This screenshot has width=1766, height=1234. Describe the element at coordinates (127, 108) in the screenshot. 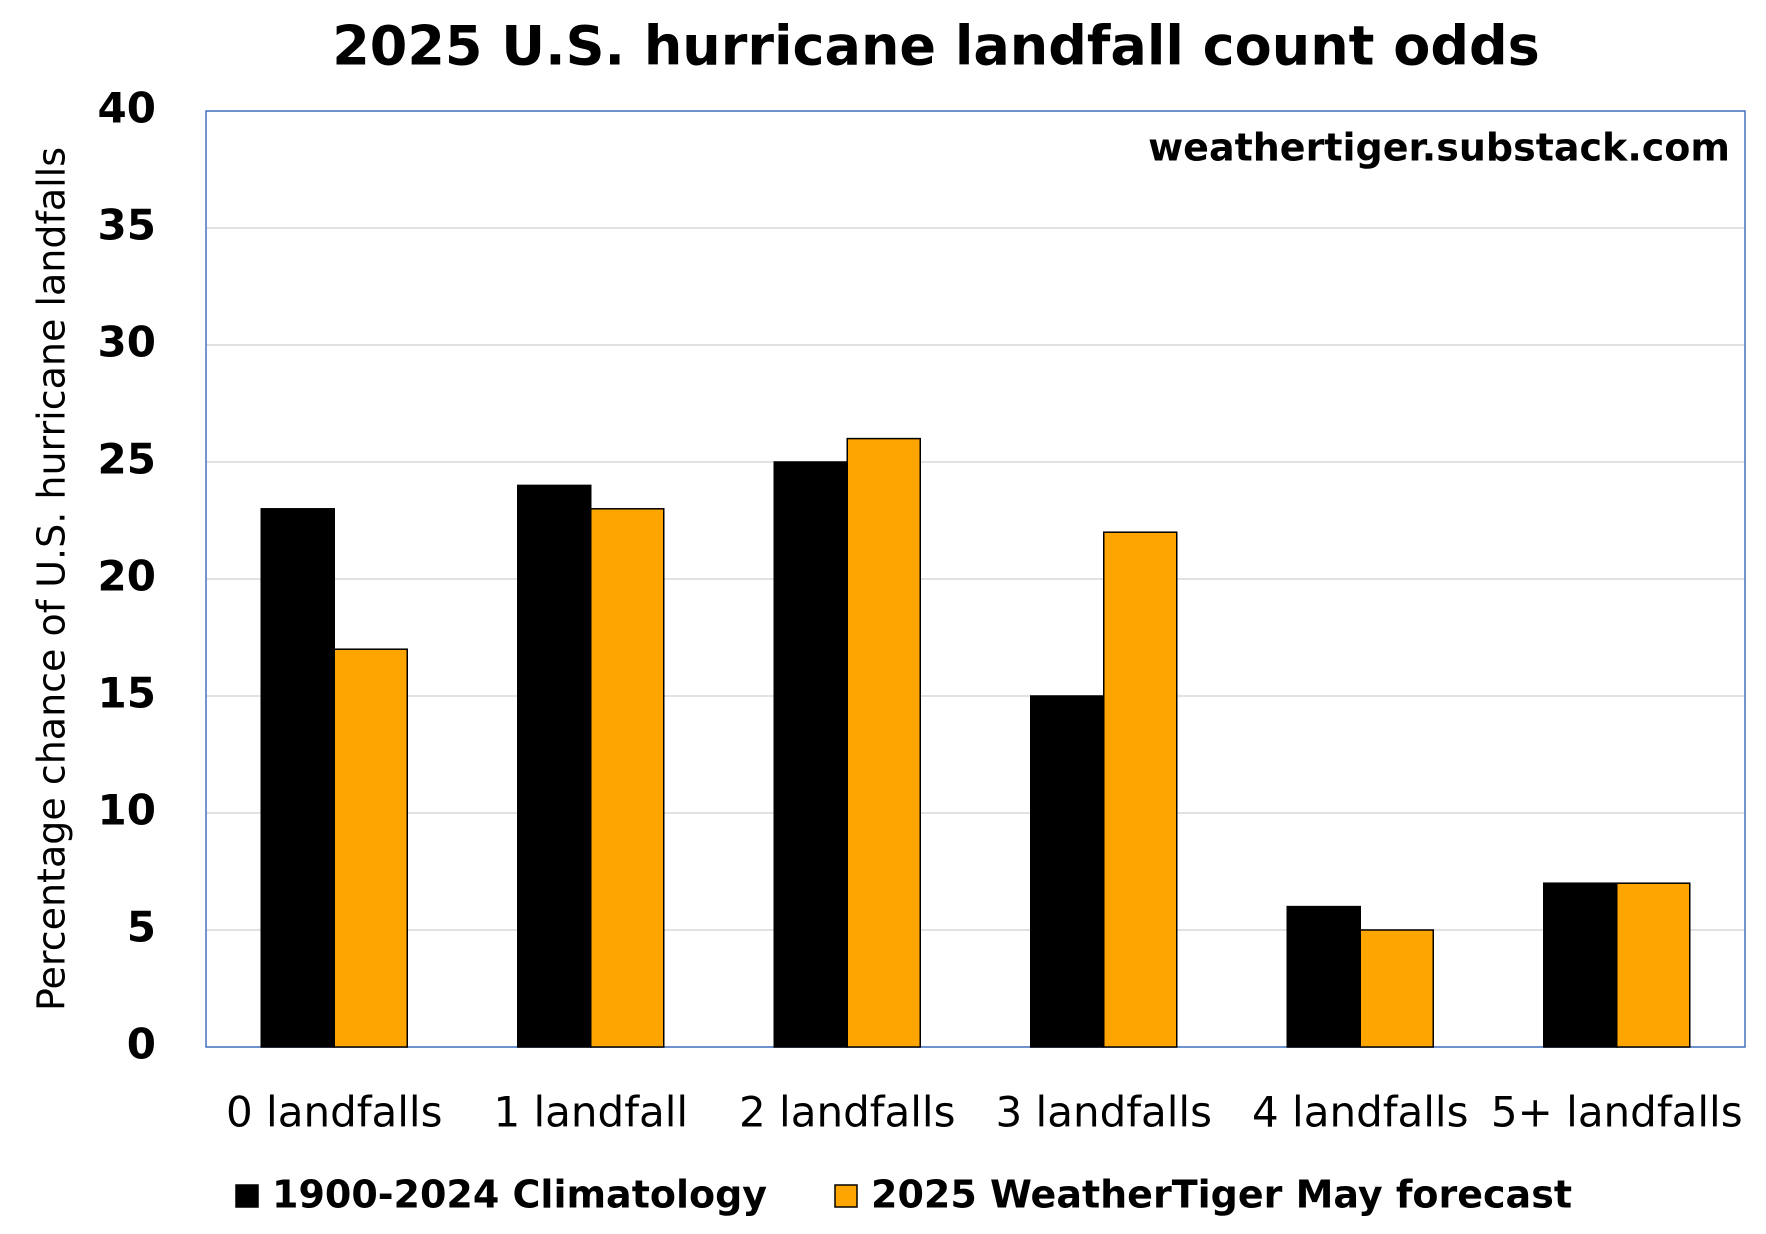

I see `y-tick-label: 40` at that location.